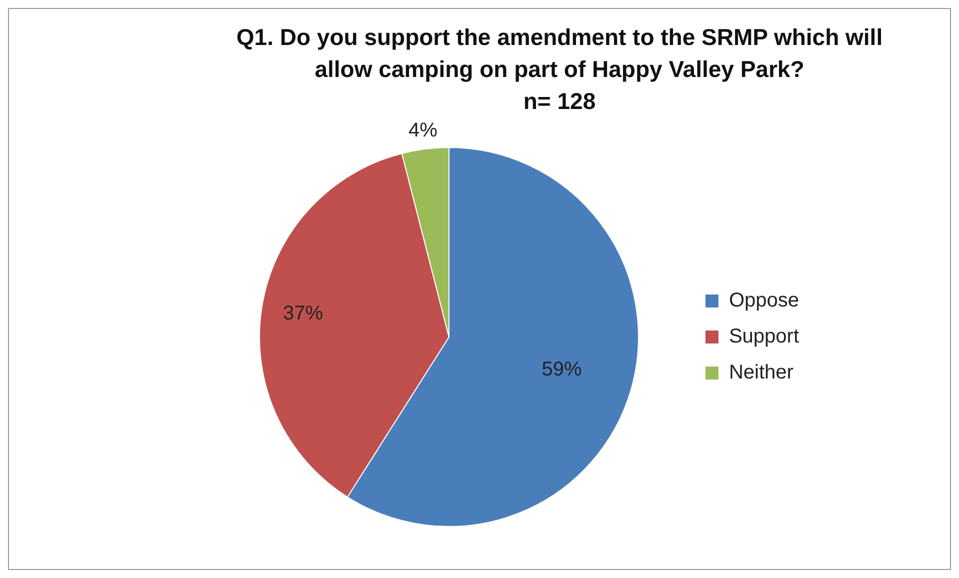 The image size is (959, 578). What do you see at coordinates (562, 369) in the screenshot?
I see `data-label: 59%` at bounding box center [562, 369].